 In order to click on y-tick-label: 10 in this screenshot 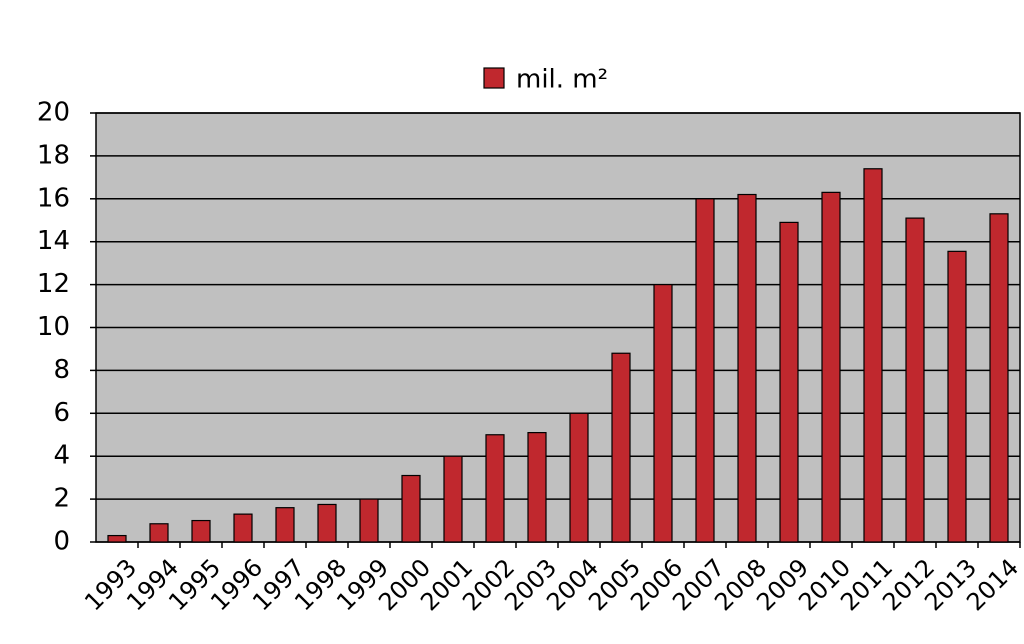, I will do `click(53, 327)`.